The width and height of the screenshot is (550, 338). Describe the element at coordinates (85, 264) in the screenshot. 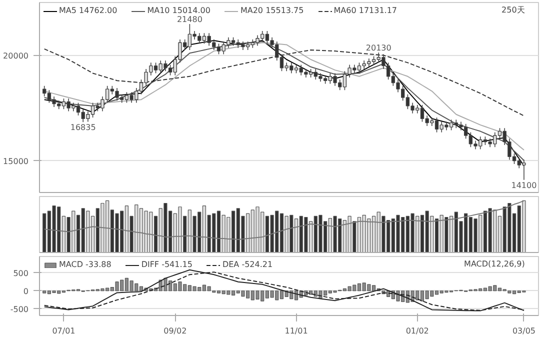

I see `legend-label: MACD -33.88` at that location.